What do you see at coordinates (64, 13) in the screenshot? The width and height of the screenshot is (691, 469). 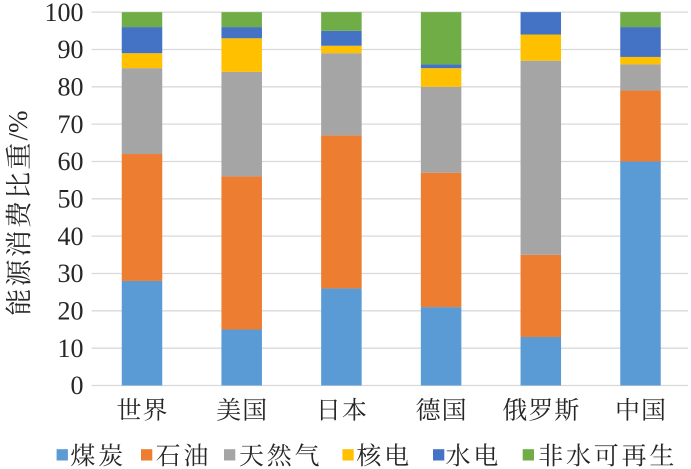 I see `svg-text: 100` at bounding box center [64, 13].